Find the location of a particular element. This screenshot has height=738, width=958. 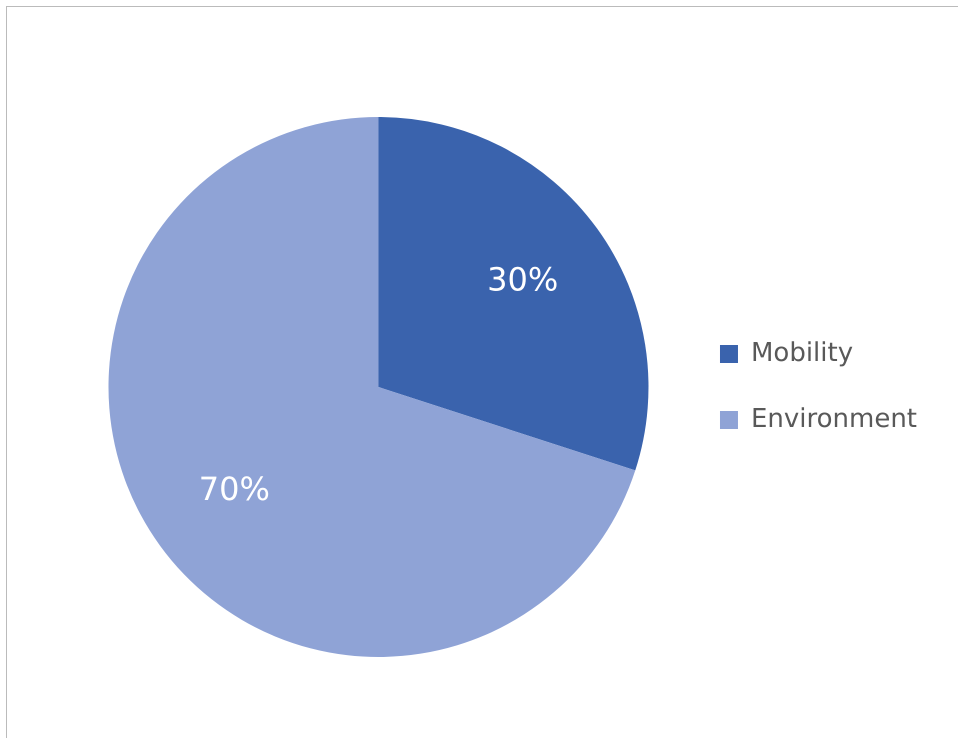

legend-label: Environment is located at coordinates (834, 419).